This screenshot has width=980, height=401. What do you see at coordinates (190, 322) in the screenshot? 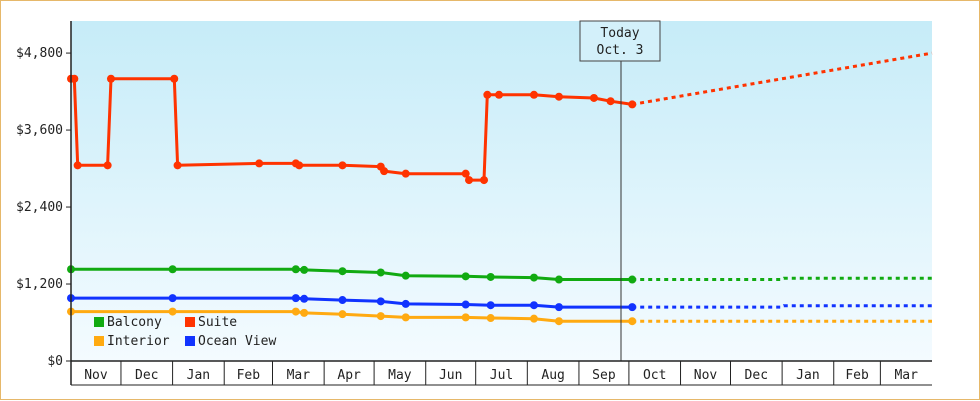
I see `legend-swatch-suite` at bounding box center [190, 322].